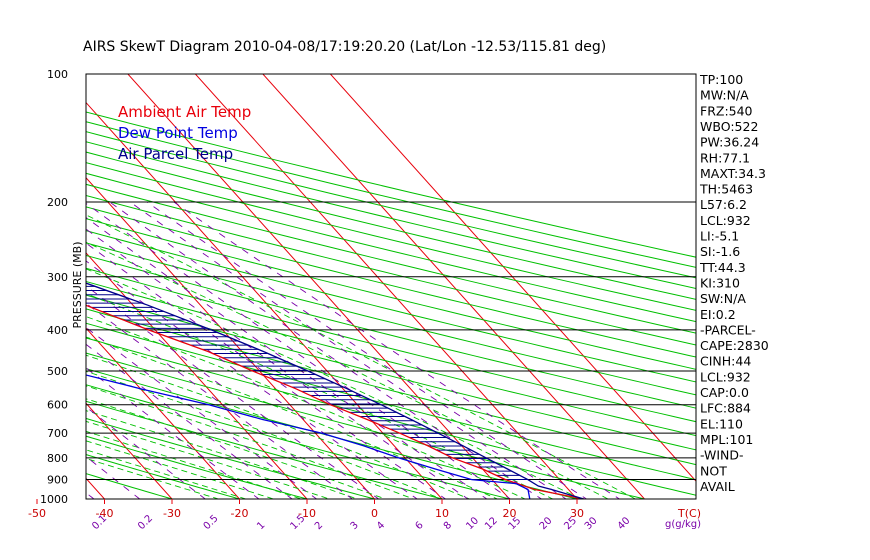  What do you see at coordinates (723, 204) in the screenshot?
I see `stat-entry: L57:6.2` at bounding box center [723, 204].